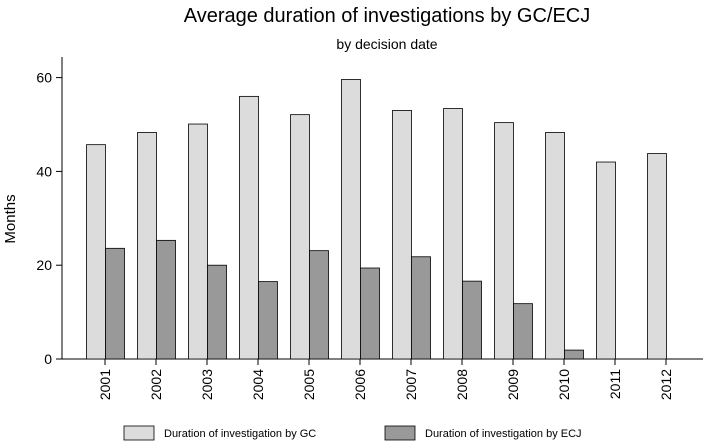 Image resolution: width=703 pixels, height=445 pixels. Describe the element at coordinates (513, 384) in the screenshot. I see `x-tick-label: 2009` at that location.